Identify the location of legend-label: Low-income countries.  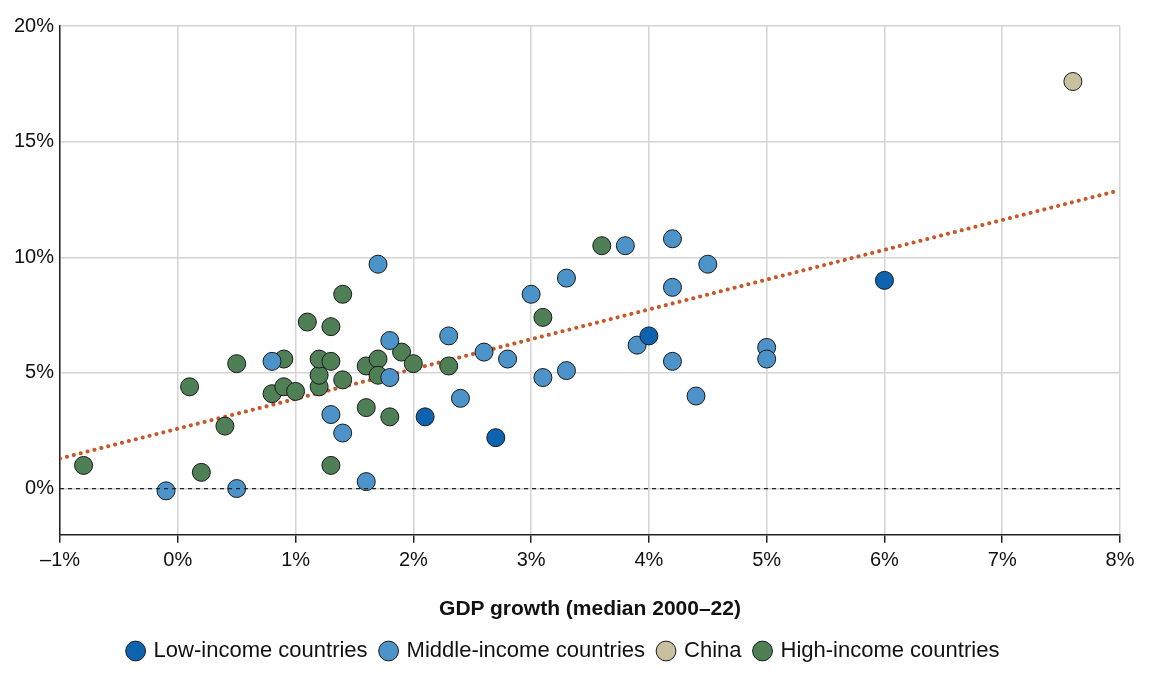
(260, 650).